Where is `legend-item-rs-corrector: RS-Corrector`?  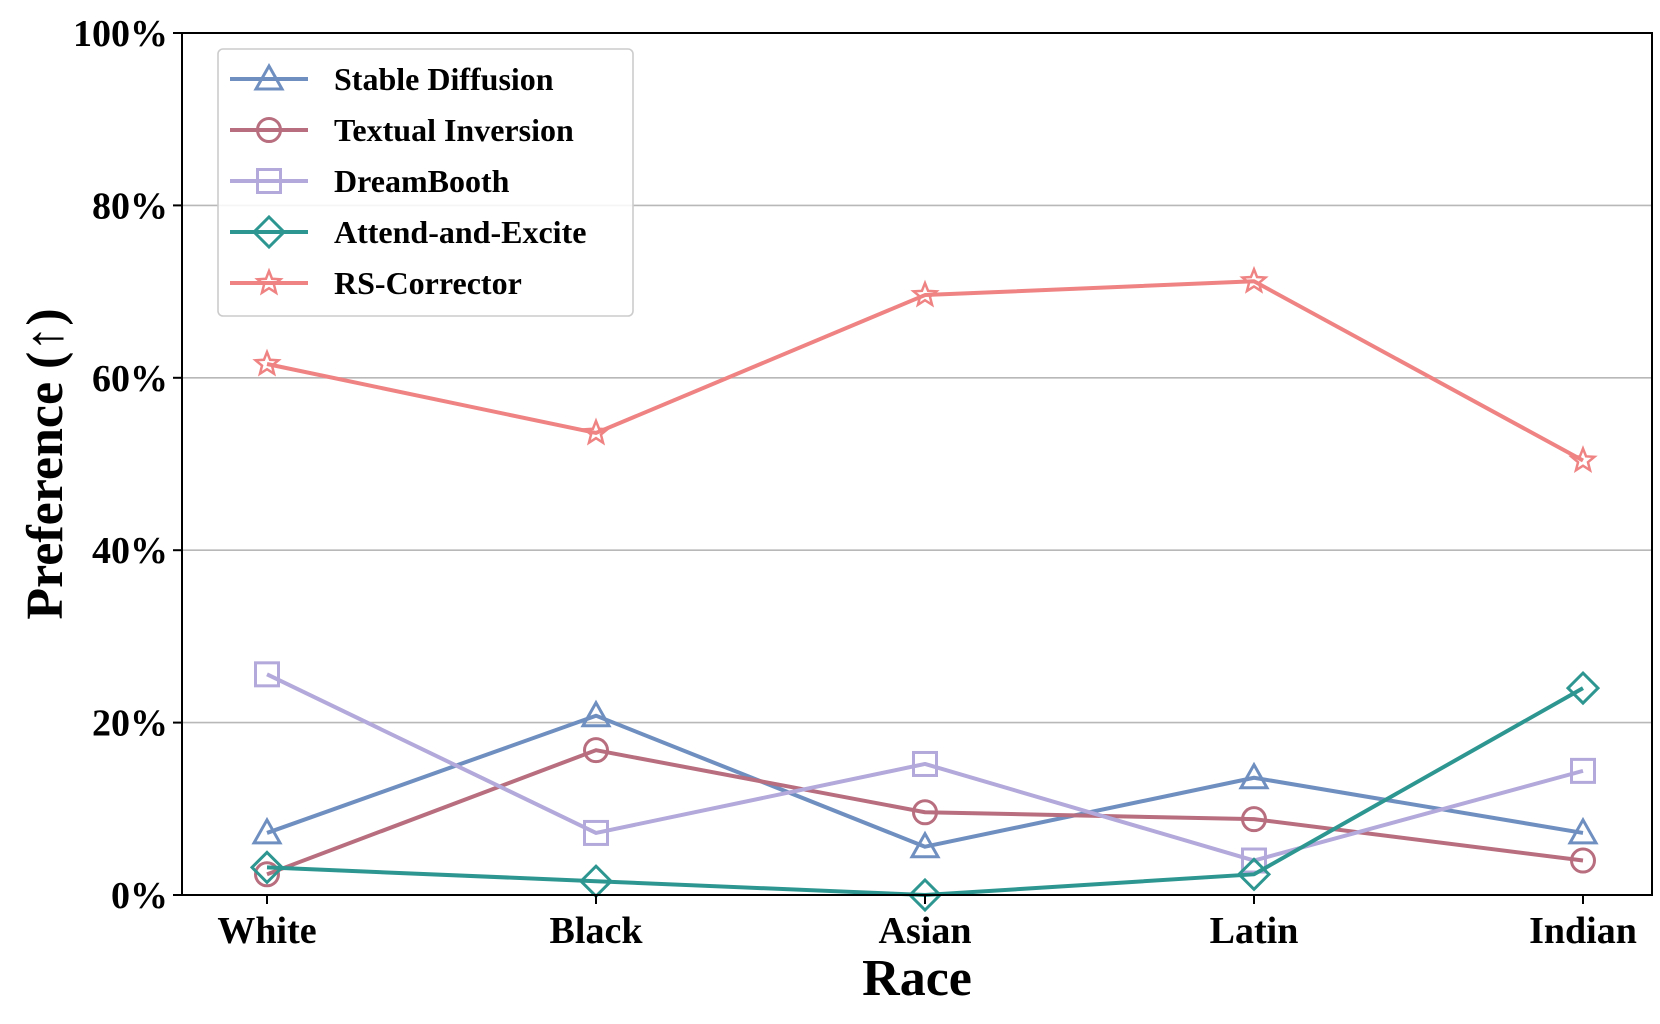
legend-item-rs-corrector: RS-Corrector is located at coordinates (376, 283).